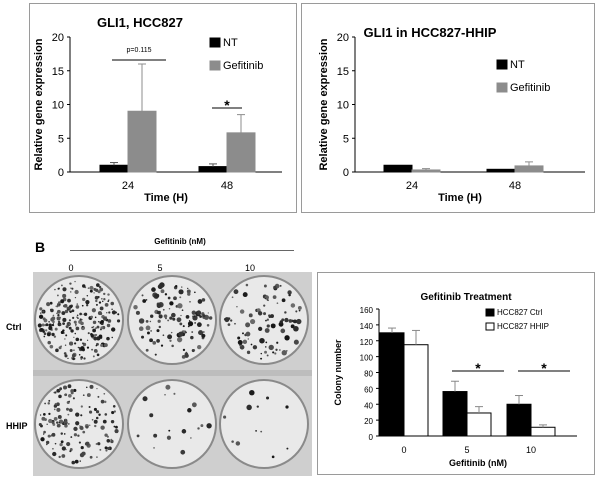 Image resolution: width=600 pixels, height=477 pixels. Describe the element at coordinates (128, 186) in the screenshot. I see `x-tick-label: 24` at that location.